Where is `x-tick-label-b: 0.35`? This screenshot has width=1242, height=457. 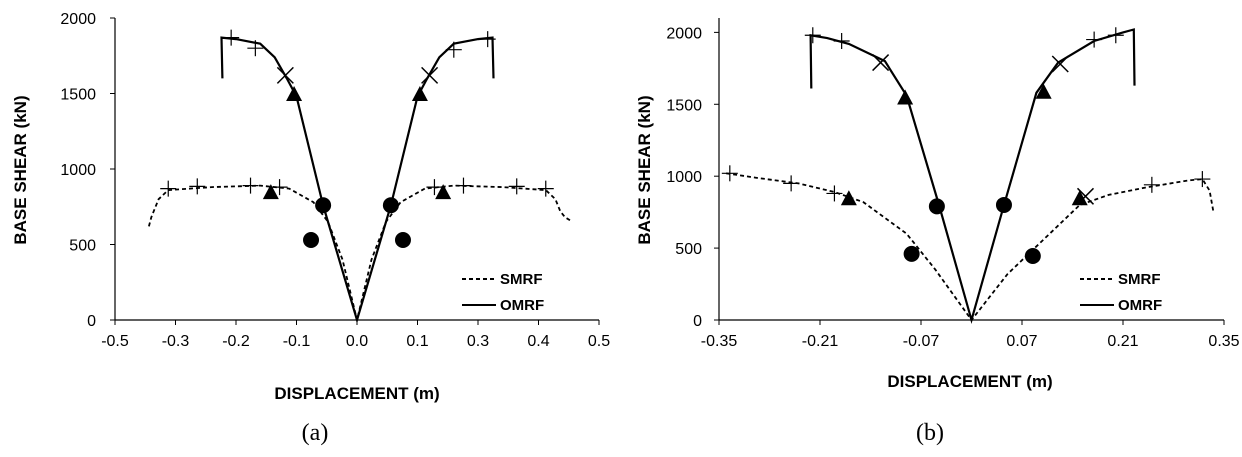 x-tick-label-b: 0.35 is located at coordinates (1223, 341).